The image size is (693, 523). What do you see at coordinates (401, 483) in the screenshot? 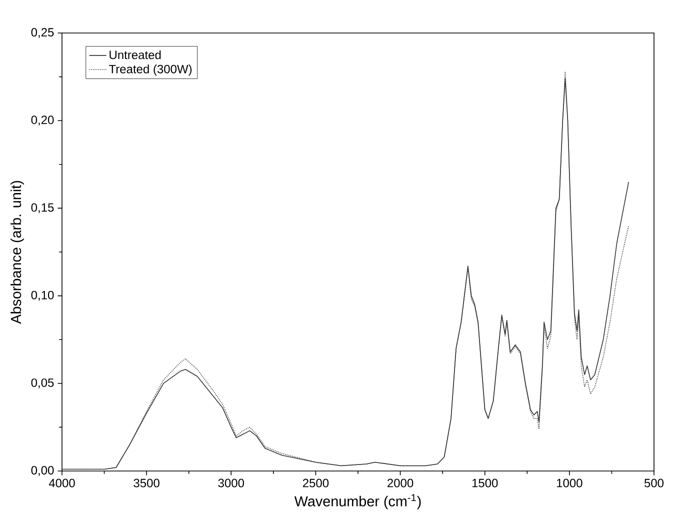
I see `x-tick-label: 2000` at bounding box center [401, 483].